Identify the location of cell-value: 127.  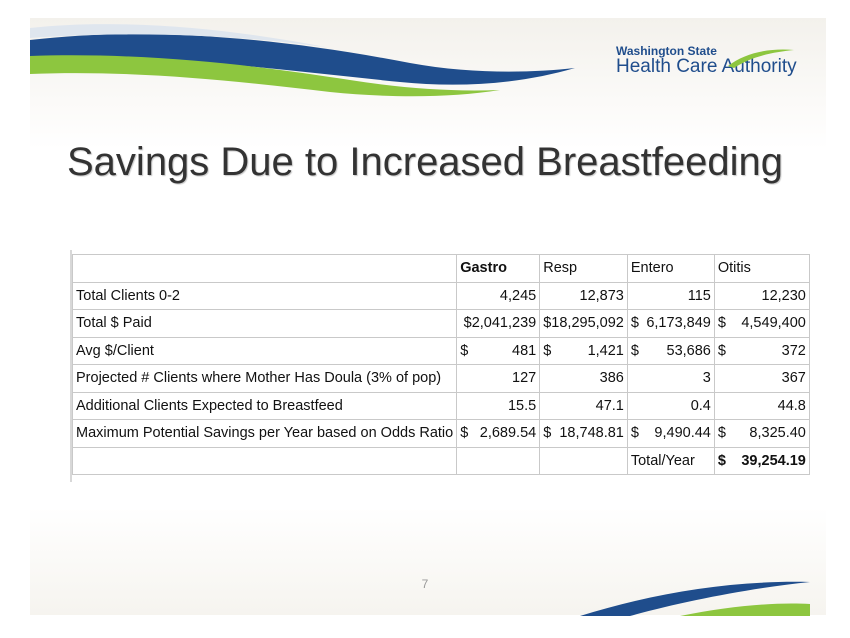
(524, 378).